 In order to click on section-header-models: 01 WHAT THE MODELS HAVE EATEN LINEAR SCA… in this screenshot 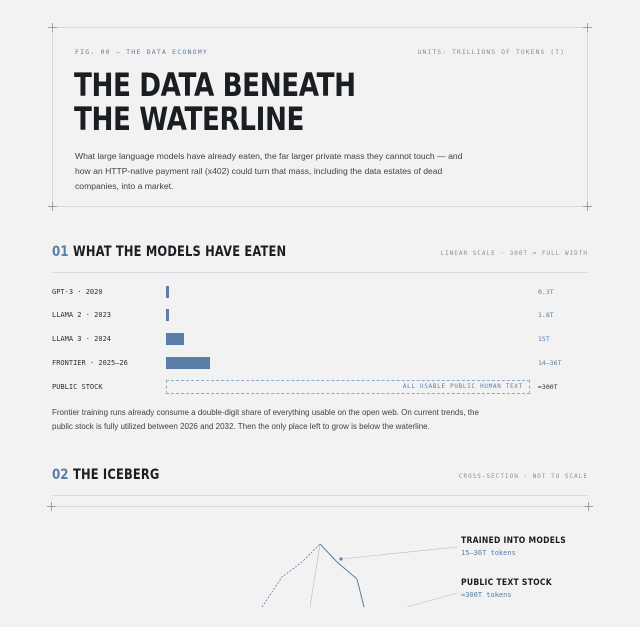, I will do `click(320, 256)`.